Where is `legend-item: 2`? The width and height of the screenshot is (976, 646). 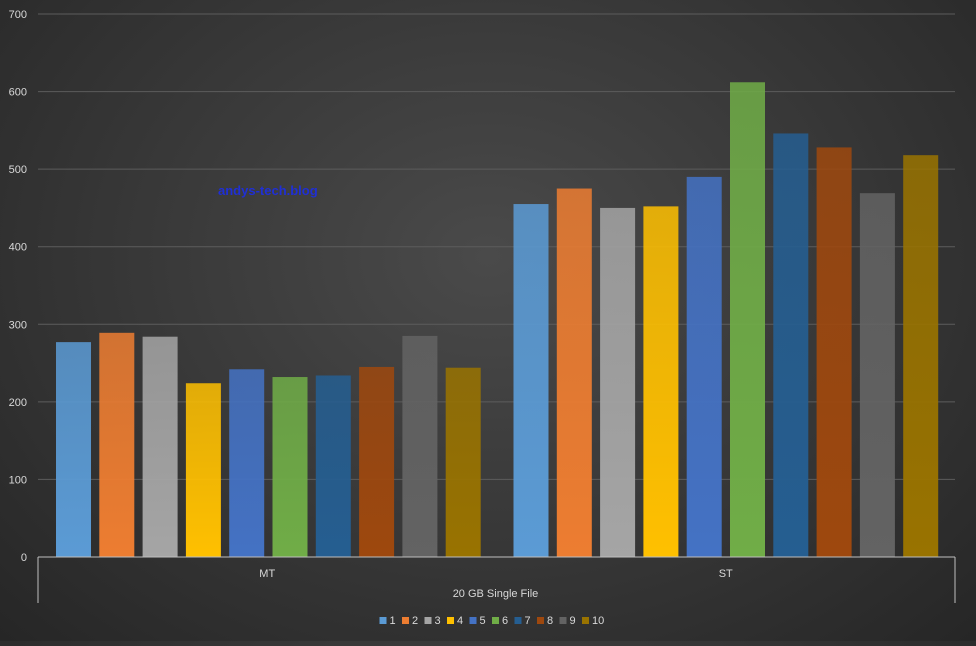 legend-item: 2 is located at coordinates (410, 621).